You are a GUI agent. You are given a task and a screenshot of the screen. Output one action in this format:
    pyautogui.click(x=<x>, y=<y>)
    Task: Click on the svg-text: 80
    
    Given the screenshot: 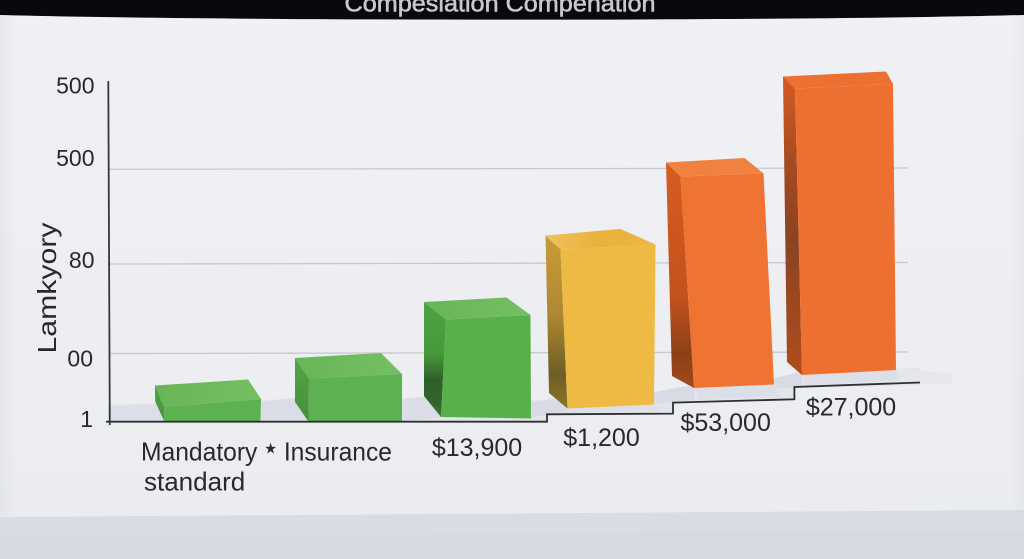 What is the action you would take?
    pyautogui.click(x=82, y=260)
    